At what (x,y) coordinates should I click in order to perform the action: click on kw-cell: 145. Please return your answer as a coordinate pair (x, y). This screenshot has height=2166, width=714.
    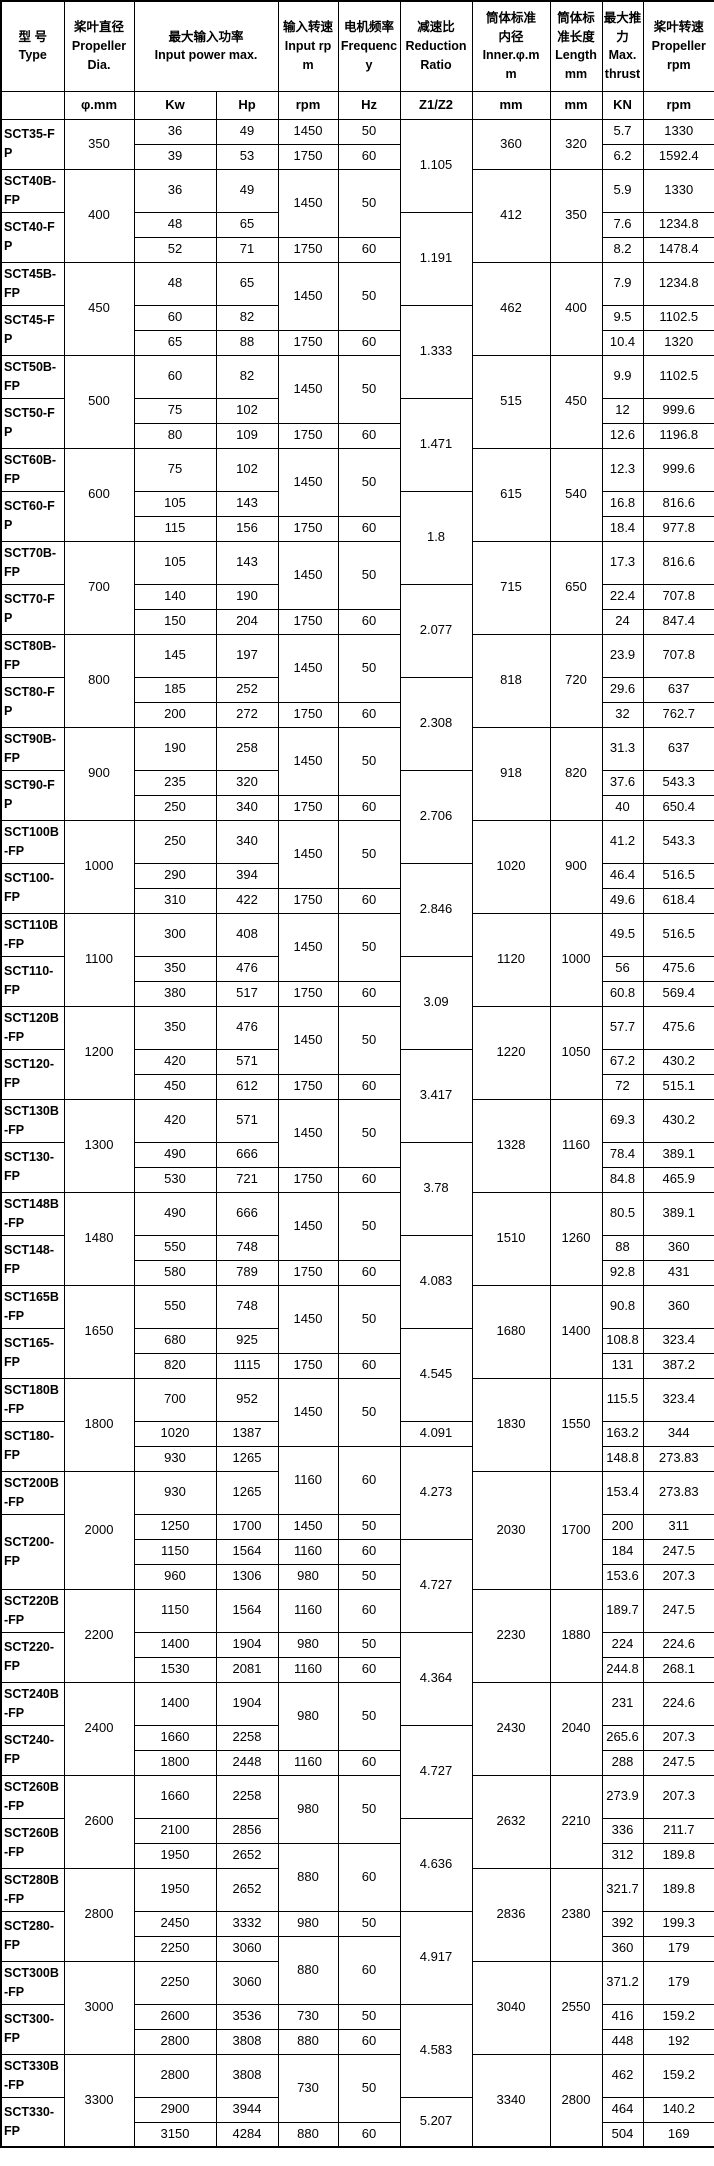
    Looking at the image, I should click on (175, 655).